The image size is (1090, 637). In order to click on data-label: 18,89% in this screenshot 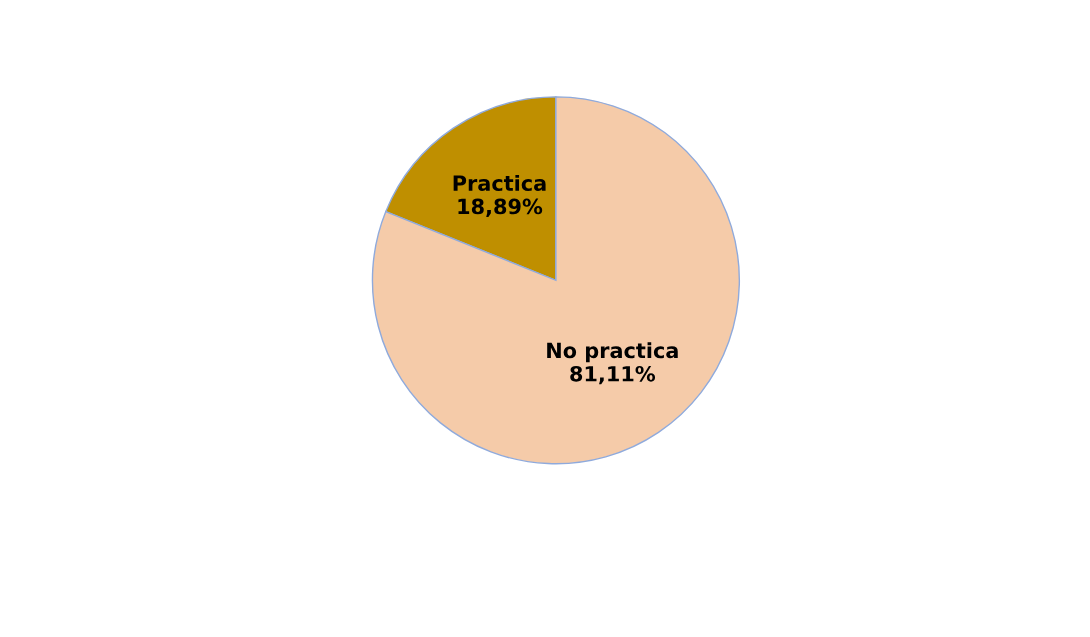, I will do `click(500, 207)`.